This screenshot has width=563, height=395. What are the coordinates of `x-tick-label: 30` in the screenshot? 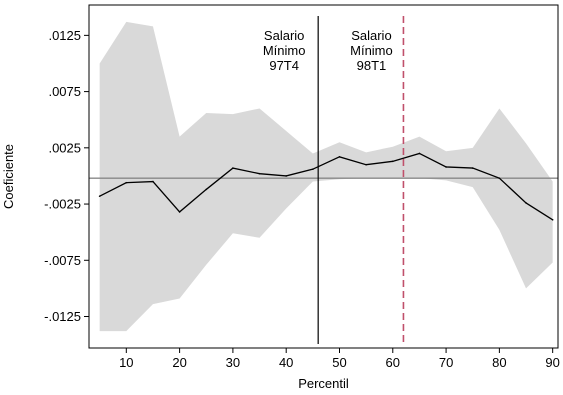 It's located at (233, 362).